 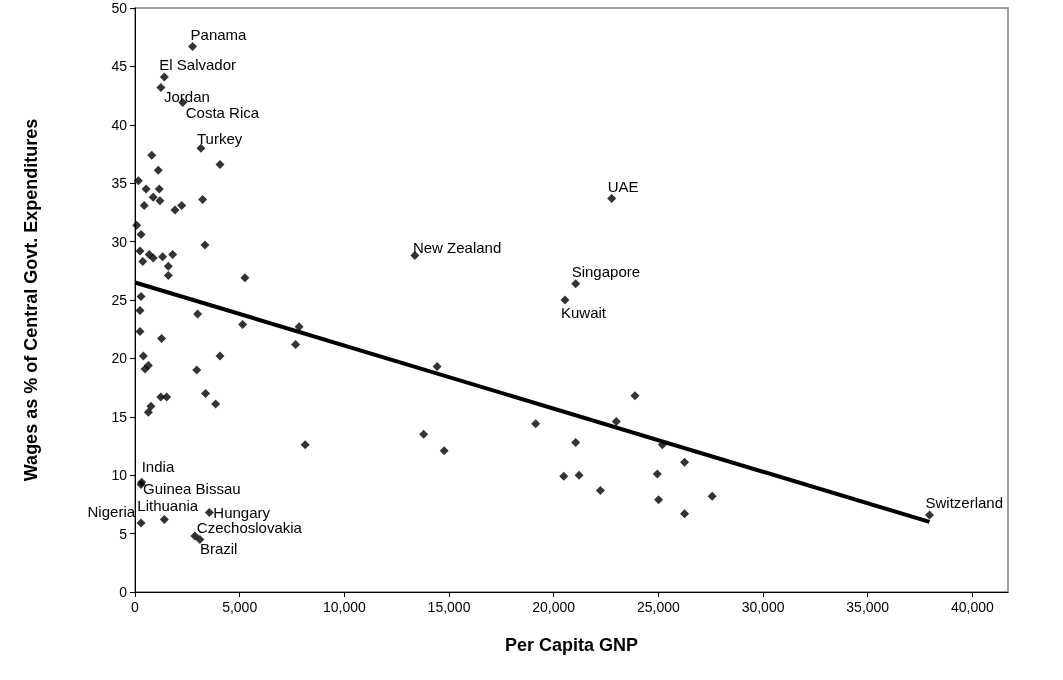 What do you see at coordinates (571, 645) in the screenshot?
I see `x-axis-title: Per Capita GNP` at bounding box center [571, 645].